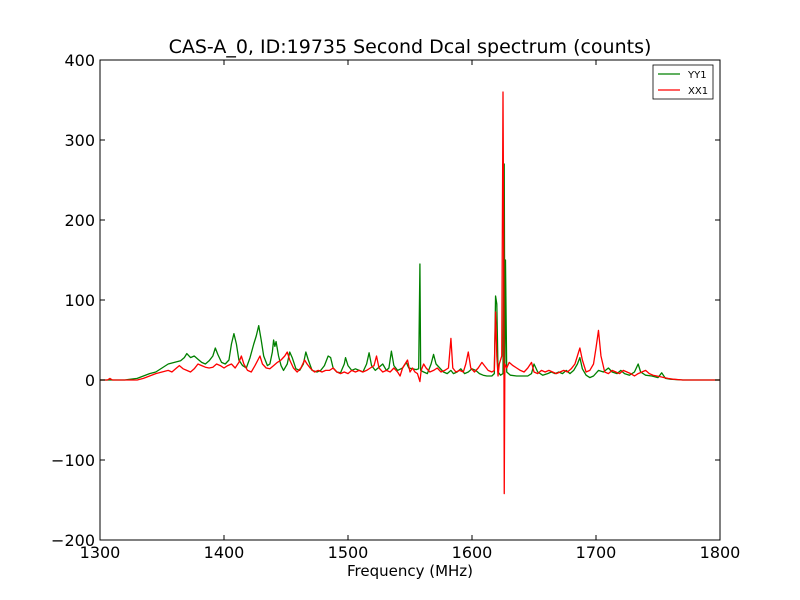 This screenshot has height=600, width=800. Describe the element at coordinates (79, 300) in the screenshot. I see `y-tick-label: 100` at that location.